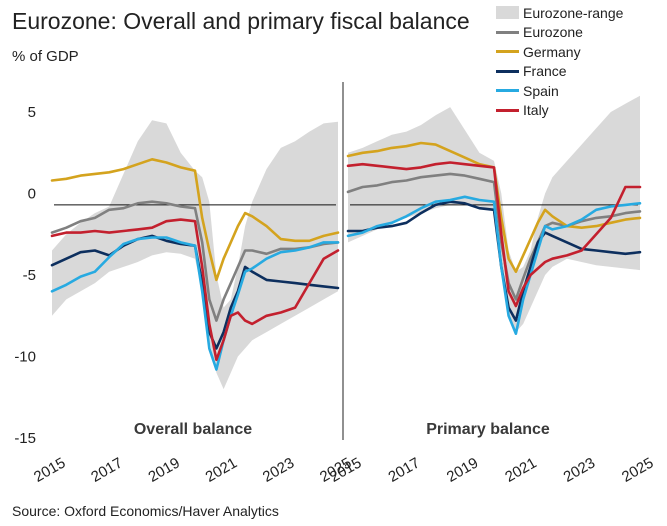  I want to click on legend-item-eurozone: Eurozone, so click(559, 33).